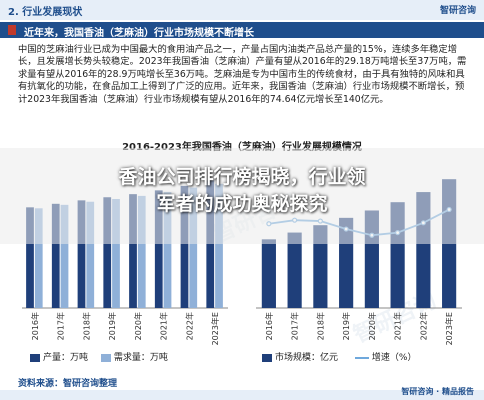 This screenshot has width=484, height=400. What do you see at coordinates (105, 357) in the screenshot?
I see `legend-swatch-demand` at bounding box center [105, 357].